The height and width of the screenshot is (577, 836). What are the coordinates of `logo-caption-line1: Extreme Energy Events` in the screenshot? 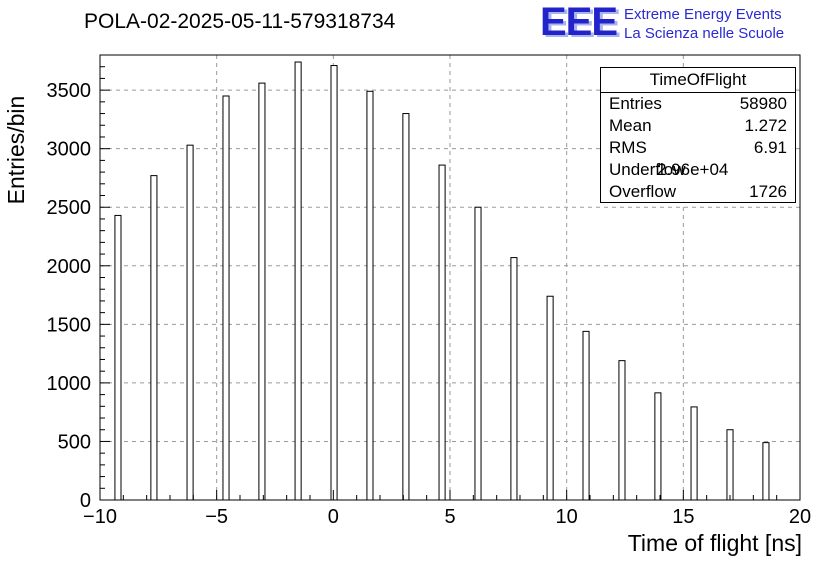 It's located at (703, 14).